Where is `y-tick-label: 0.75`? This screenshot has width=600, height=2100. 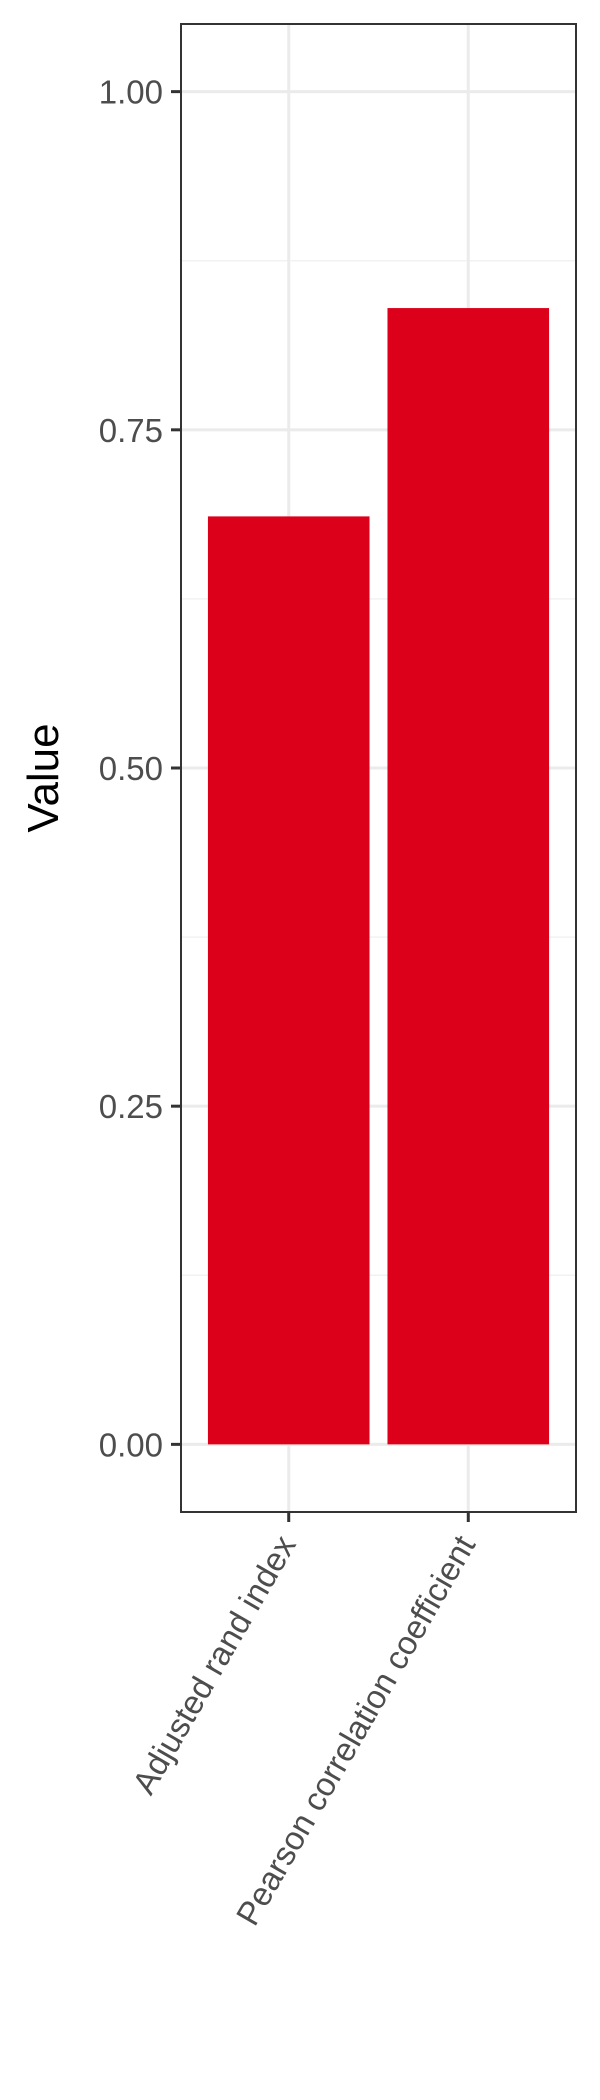 y-tick-label: 0.75 is located at coordinates (131, 430).